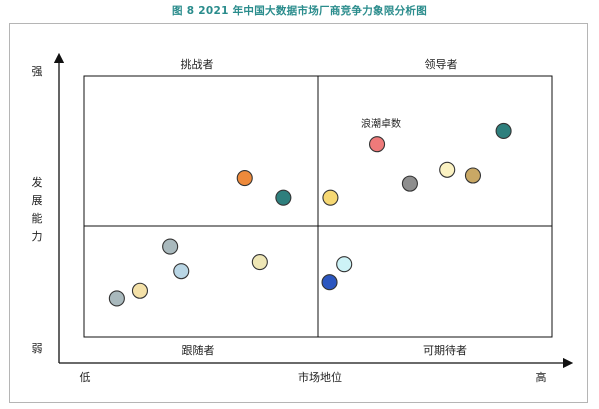  What do you see at coordinates (37, 348) in the screenshot?
I see `y-low-label: 弱` at bounding box center [37, 348].